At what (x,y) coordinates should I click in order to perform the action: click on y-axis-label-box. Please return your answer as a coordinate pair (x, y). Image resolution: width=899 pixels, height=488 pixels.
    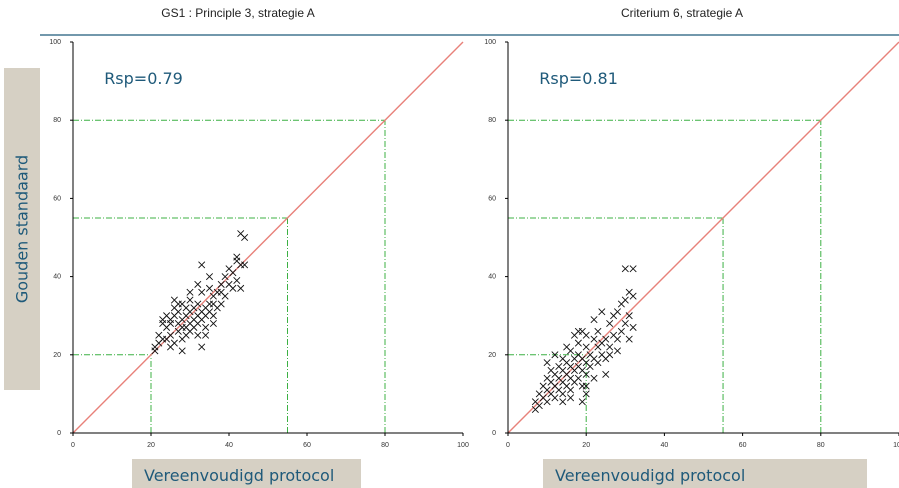
    Looking at the image, I should click on (22, 229).